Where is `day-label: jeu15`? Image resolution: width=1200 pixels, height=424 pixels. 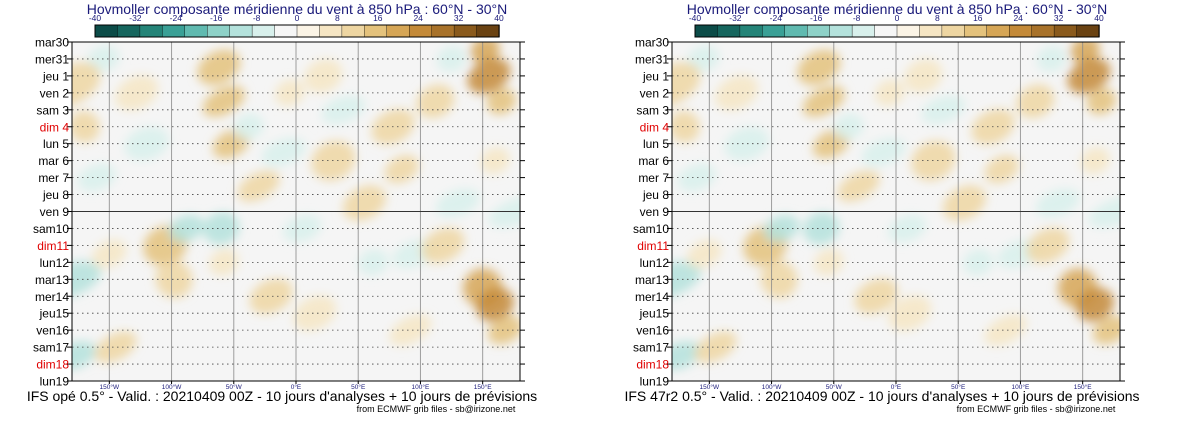
day-label: jeu15 is located at coordinates (54, 314).